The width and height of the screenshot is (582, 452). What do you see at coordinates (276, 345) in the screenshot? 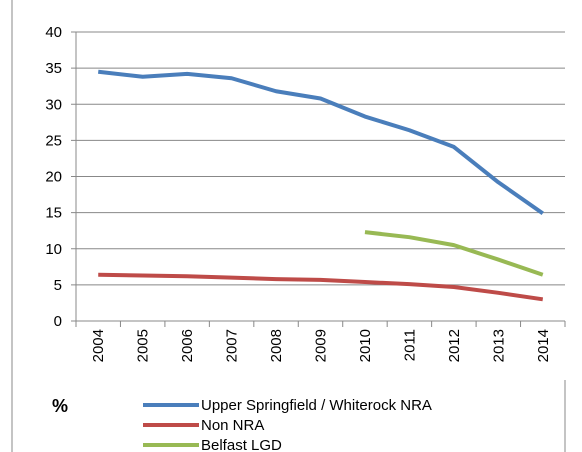
I see `x-tick-label: 2008` at bounding box center [276, 345].